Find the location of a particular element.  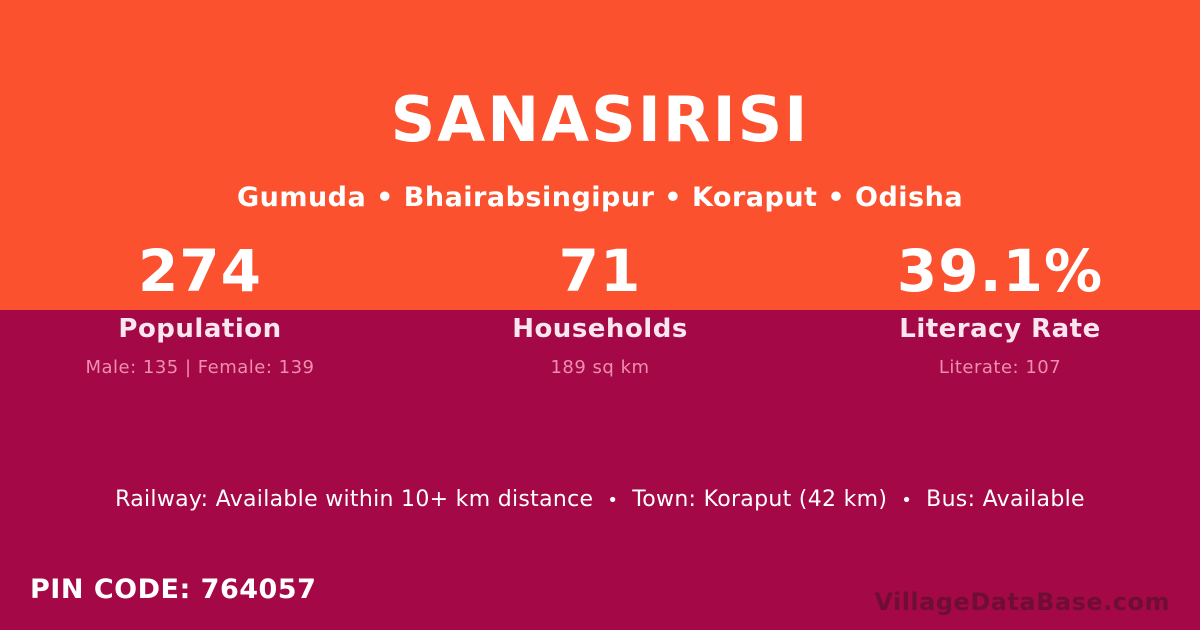

pin-code: PIN CODE: 764057 is located at coordinates (173, 589).